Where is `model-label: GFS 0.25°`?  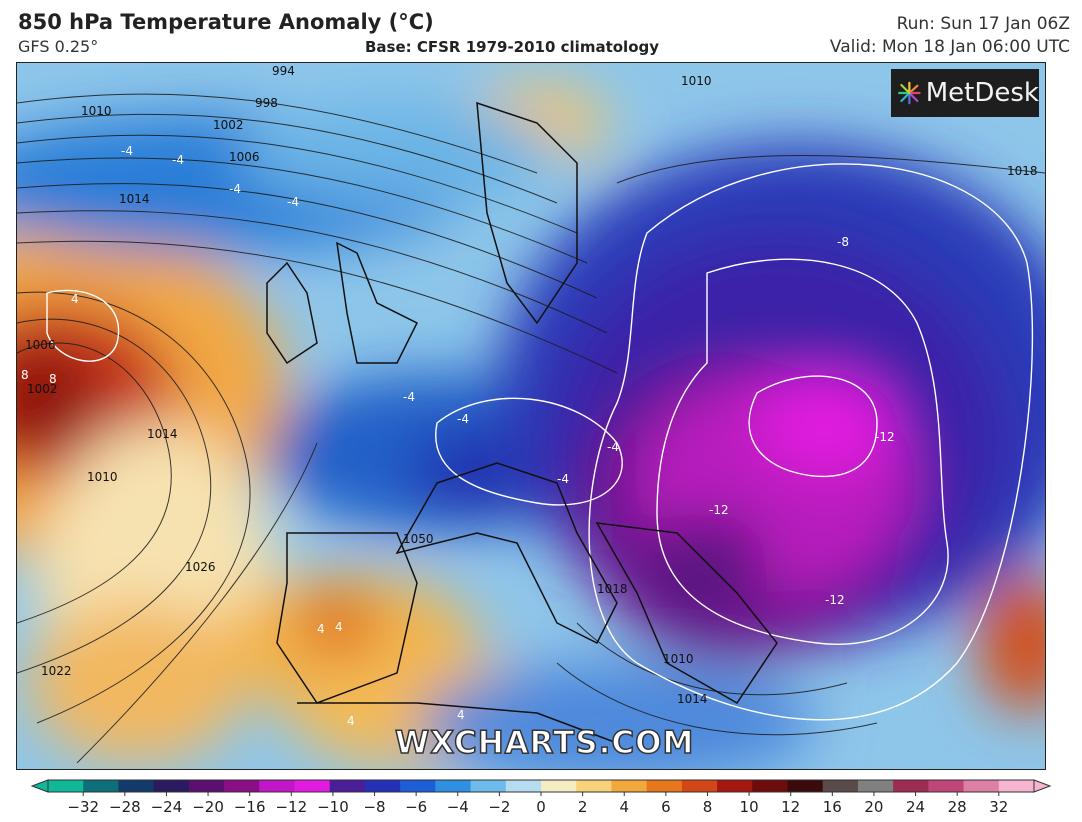 model-label: GFS 0.25° is located at coordinates (58, 46).